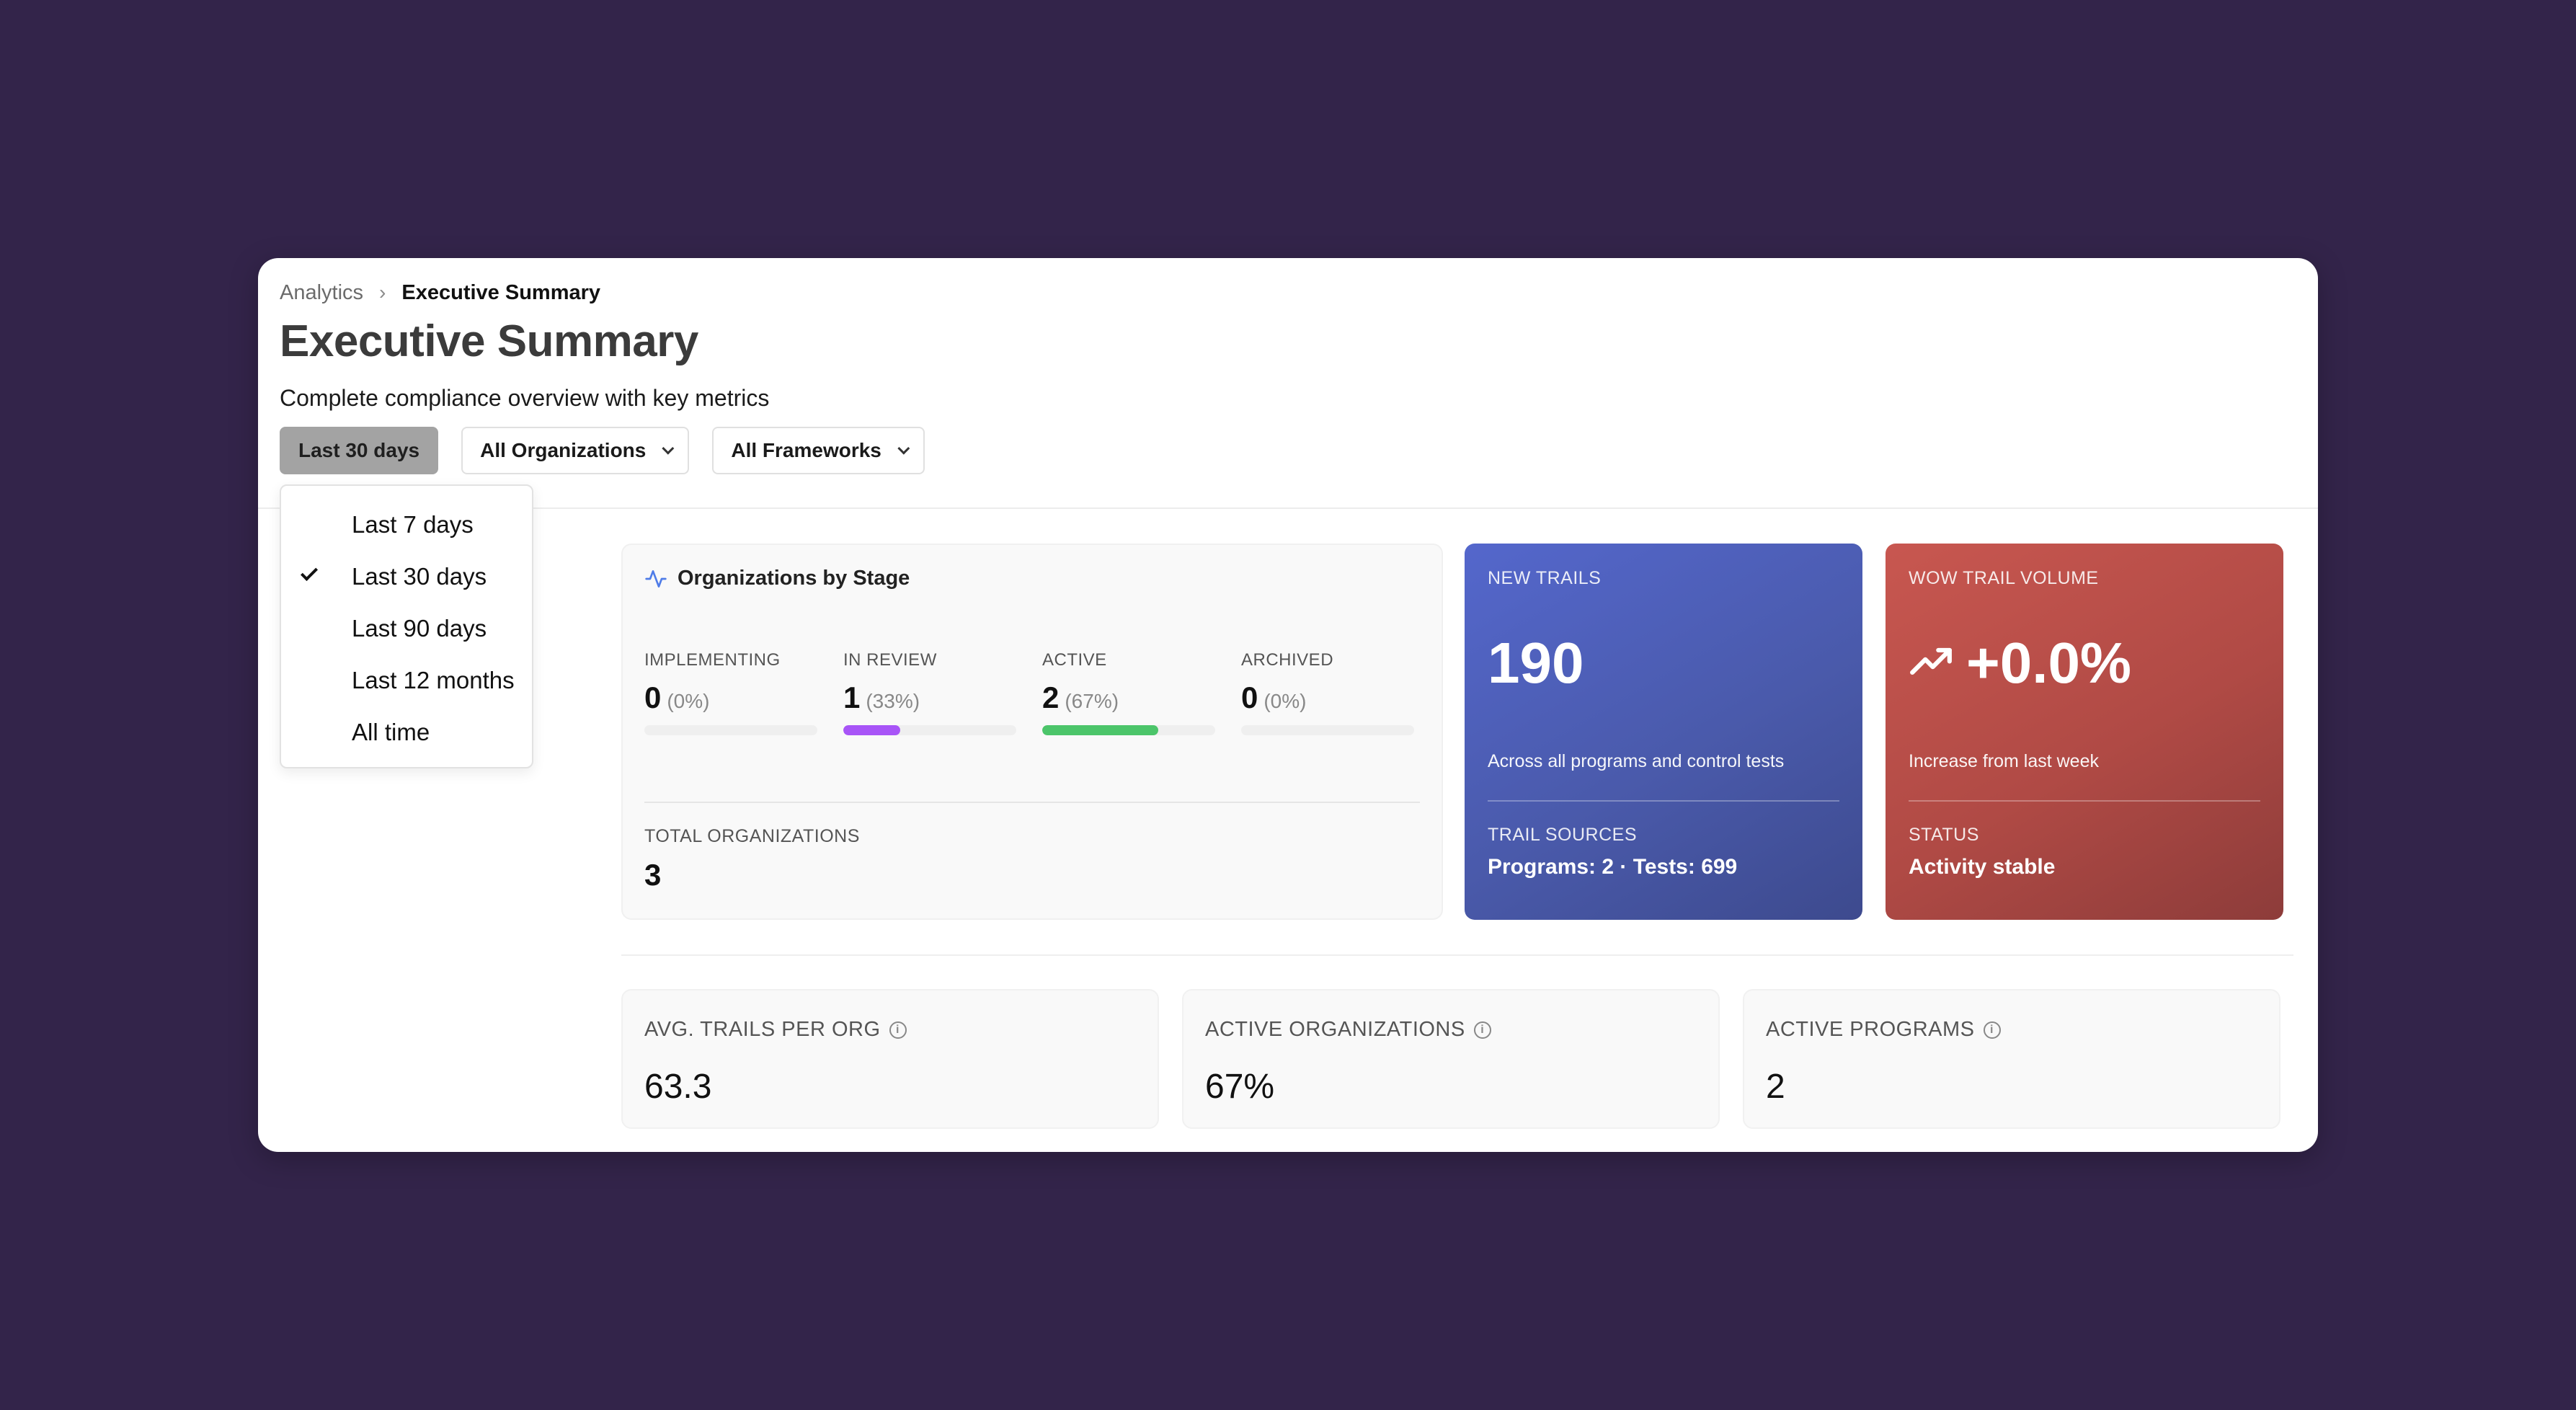 The height and width of the screenshot is (1410, 2576). Describe the element at coordinates (1563, 835) in the screenshot. I see `trail-sources-label: TRAIL SOURCES` at that location.